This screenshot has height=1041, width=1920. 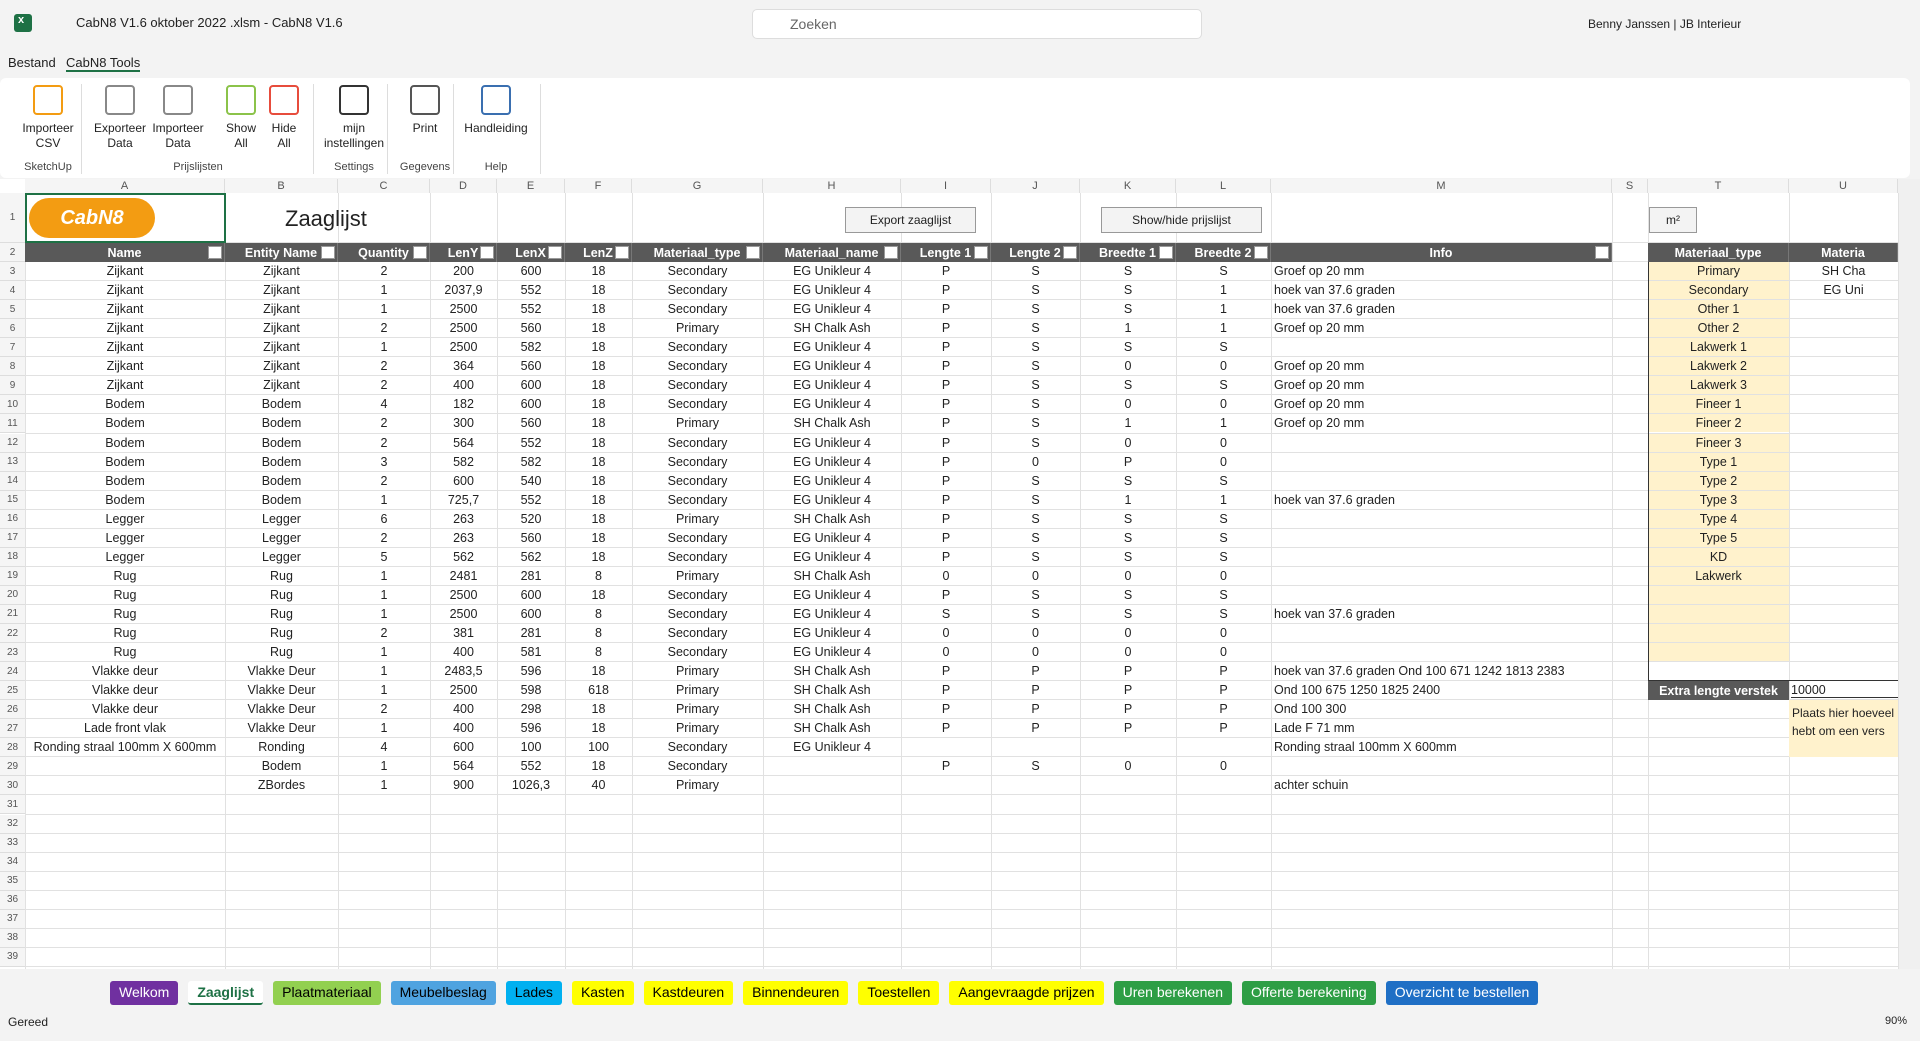 I want to click on row-number: 19, so click(x=12, y=576).